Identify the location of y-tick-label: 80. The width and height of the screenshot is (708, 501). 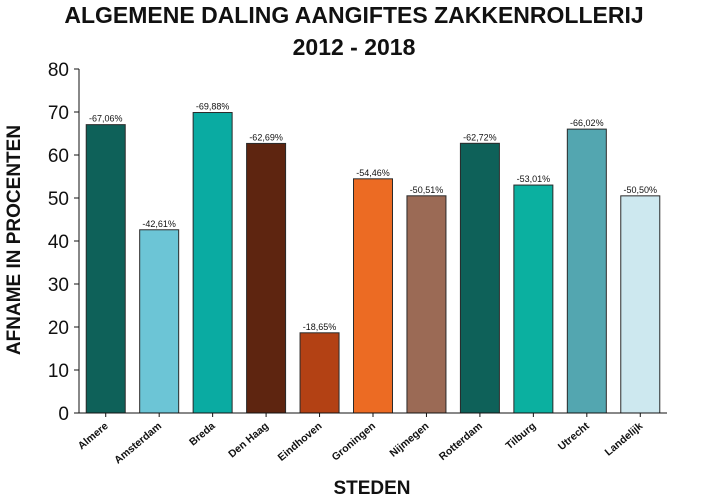
(58, 70).